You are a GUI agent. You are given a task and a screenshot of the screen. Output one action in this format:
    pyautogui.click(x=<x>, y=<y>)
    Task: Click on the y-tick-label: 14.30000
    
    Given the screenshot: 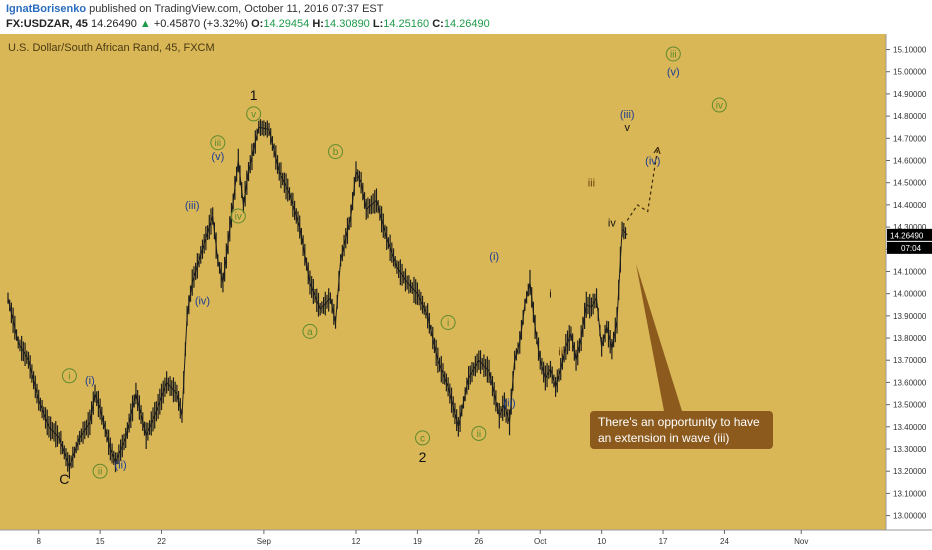 What is the action you would take?
    pyautogui.click(x=910, y=227)
    